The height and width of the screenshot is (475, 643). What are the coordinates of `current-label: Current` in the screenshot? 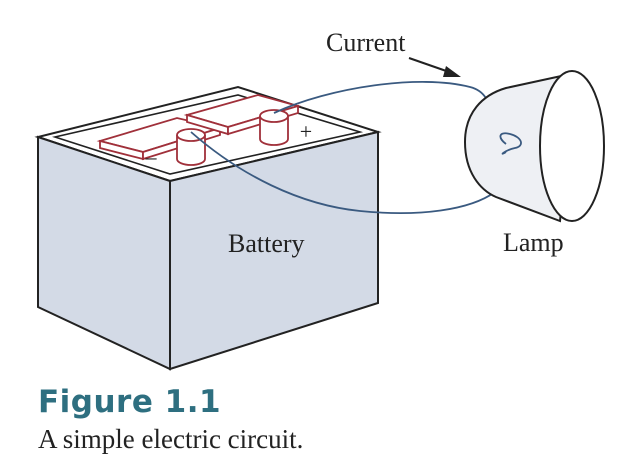 It's located at (366, 42).